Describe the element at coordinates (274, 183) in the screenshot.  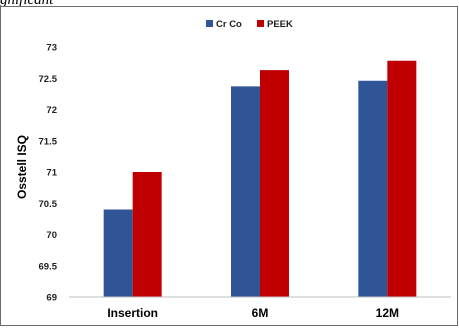
I see `bar-peek-6m` at that location.